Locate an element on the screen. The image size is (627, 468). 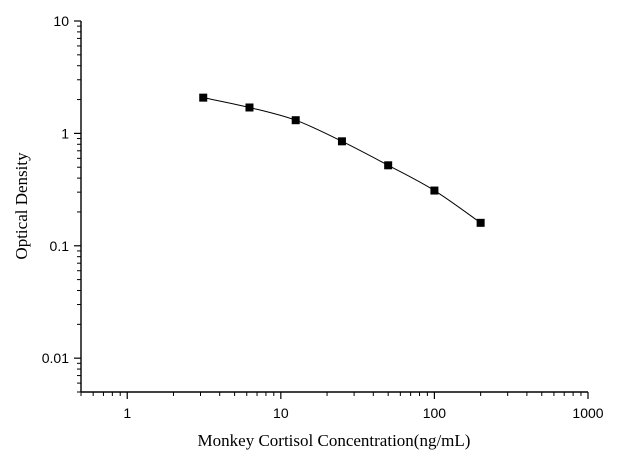
series-layer is located at coordinates (342, 160).